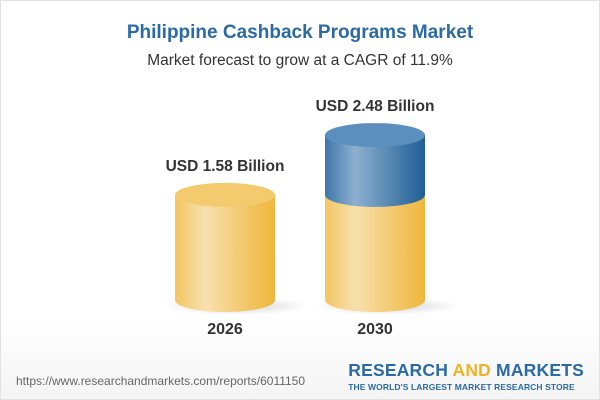 This screenshot has height=400, width=600. What do you see at coordinates (375, 106) in the screenshot?
I see `data-label: USD 2.48 Billion` at bounding box center [375, 106].